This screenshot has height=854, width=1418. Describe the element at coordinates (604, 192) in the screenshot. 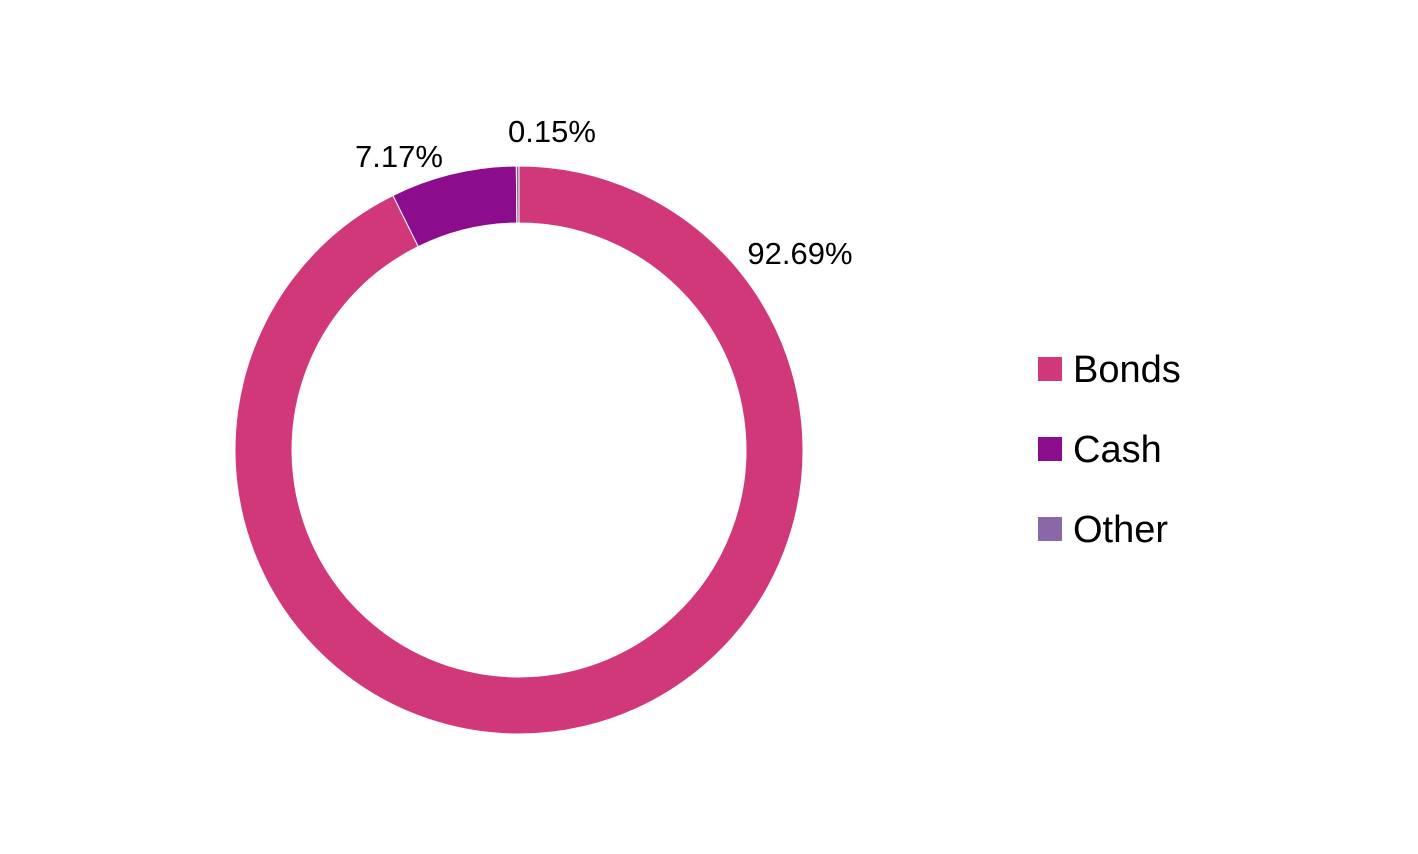

I see `data-labels: 92.69% 7.17% 0.15%` at that location.